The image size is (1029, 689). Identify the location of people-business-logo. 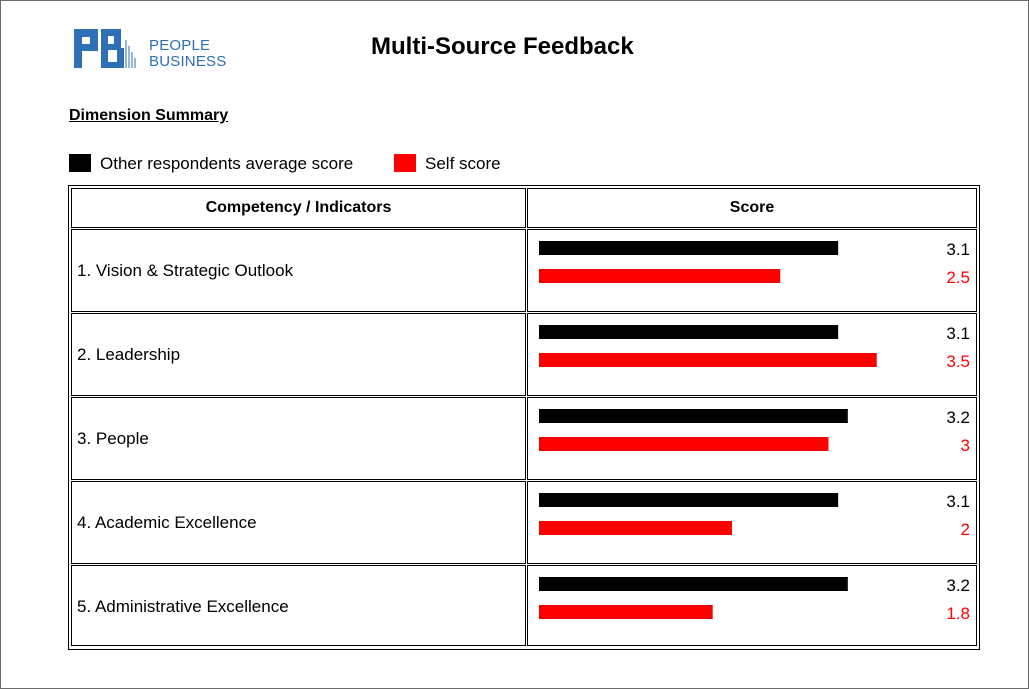
(105, 48).